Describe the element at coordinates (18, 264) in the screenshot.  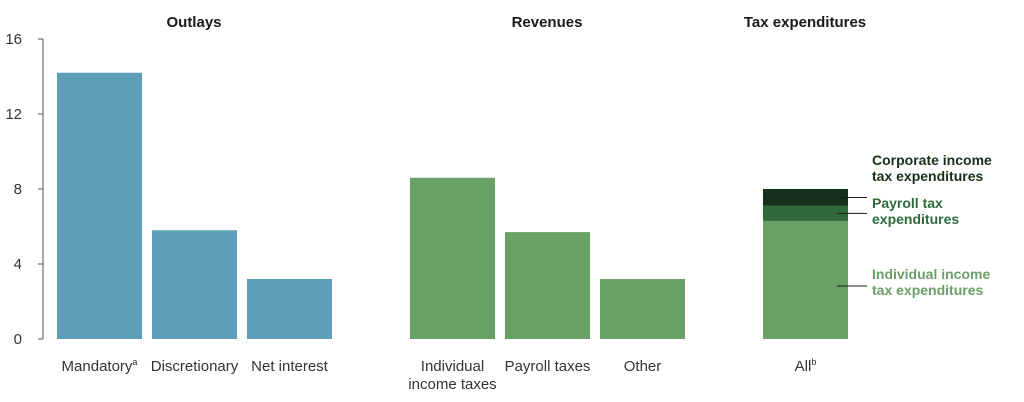
I see `y-tick-label: 4` at that location.